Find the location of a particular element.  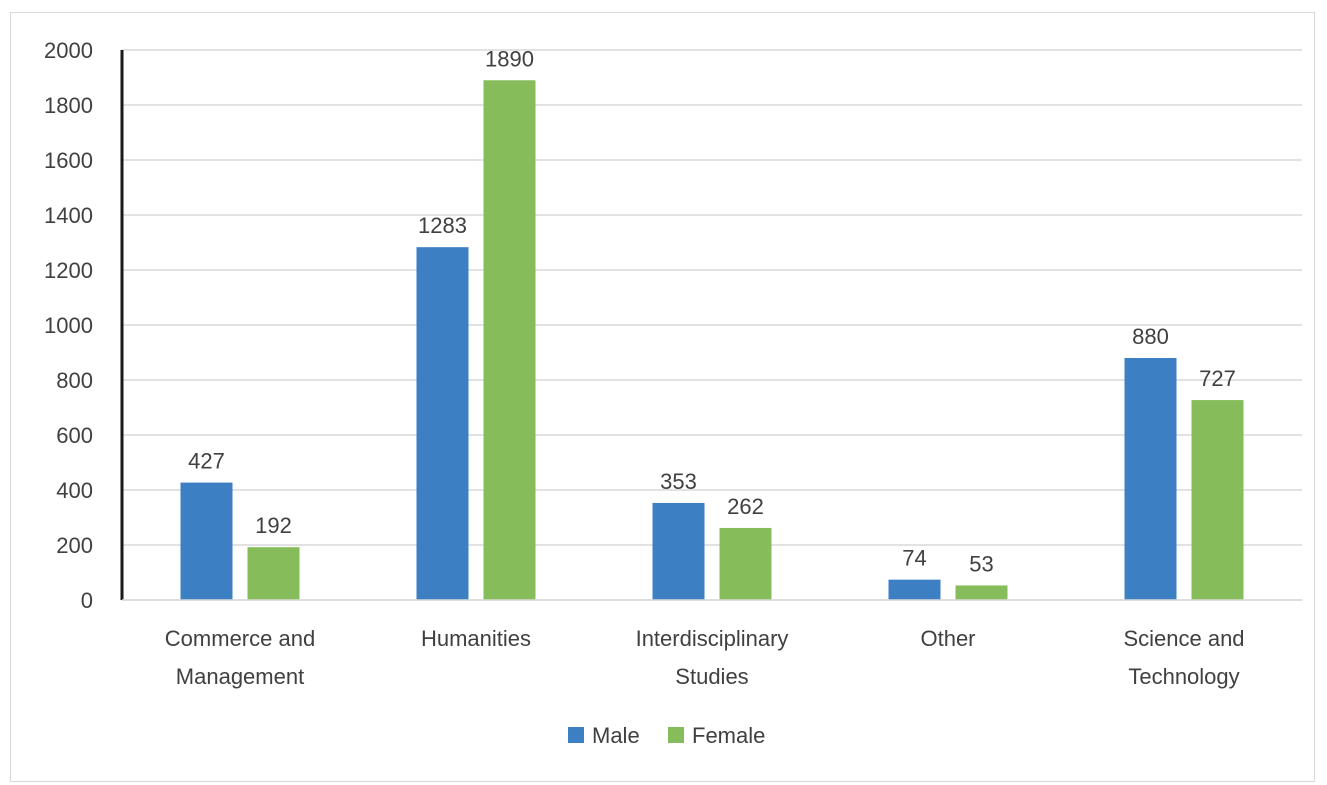

x-tick-label: Humanities is located at coordinates (476, 638).